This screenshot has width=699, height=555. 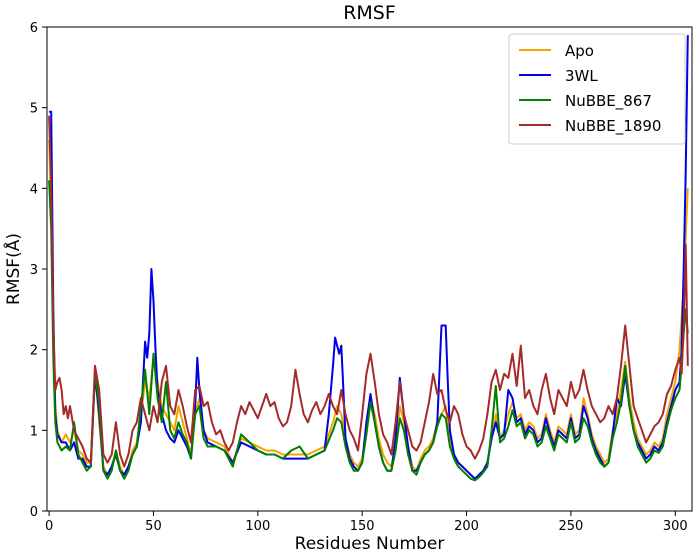 I want to click on x-tick-label: 150, so click(x=362, y=526).